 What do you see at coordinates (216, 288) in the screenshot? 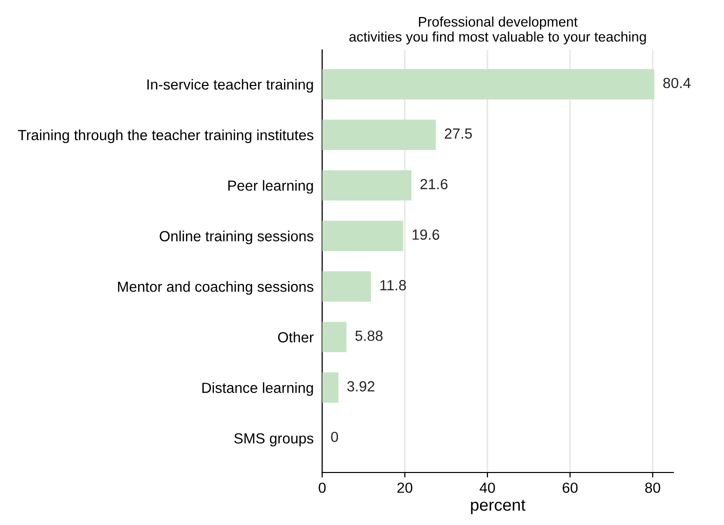
I see `y-tick-label: Mentor and coaching sessions` at bounding box center [216, 288].